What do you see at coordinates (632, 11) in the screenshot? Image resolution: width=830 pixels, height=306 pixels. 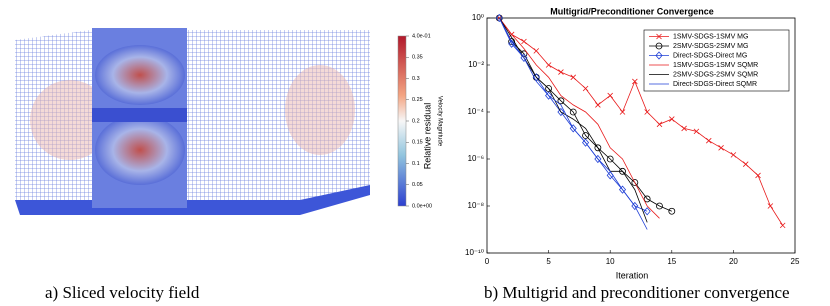 I see `chart-title: Multigrid/Preconditioner Convergence` at bounding box center [632, 11].